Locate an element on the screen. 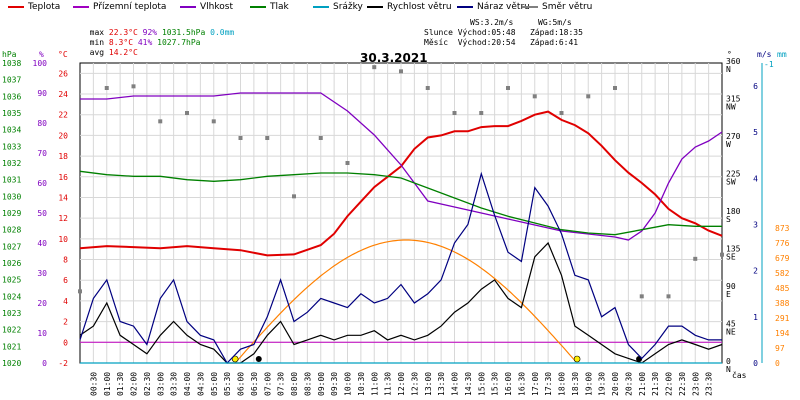  tick-label-hpa: 1037 is located at coordinates (11, 80).